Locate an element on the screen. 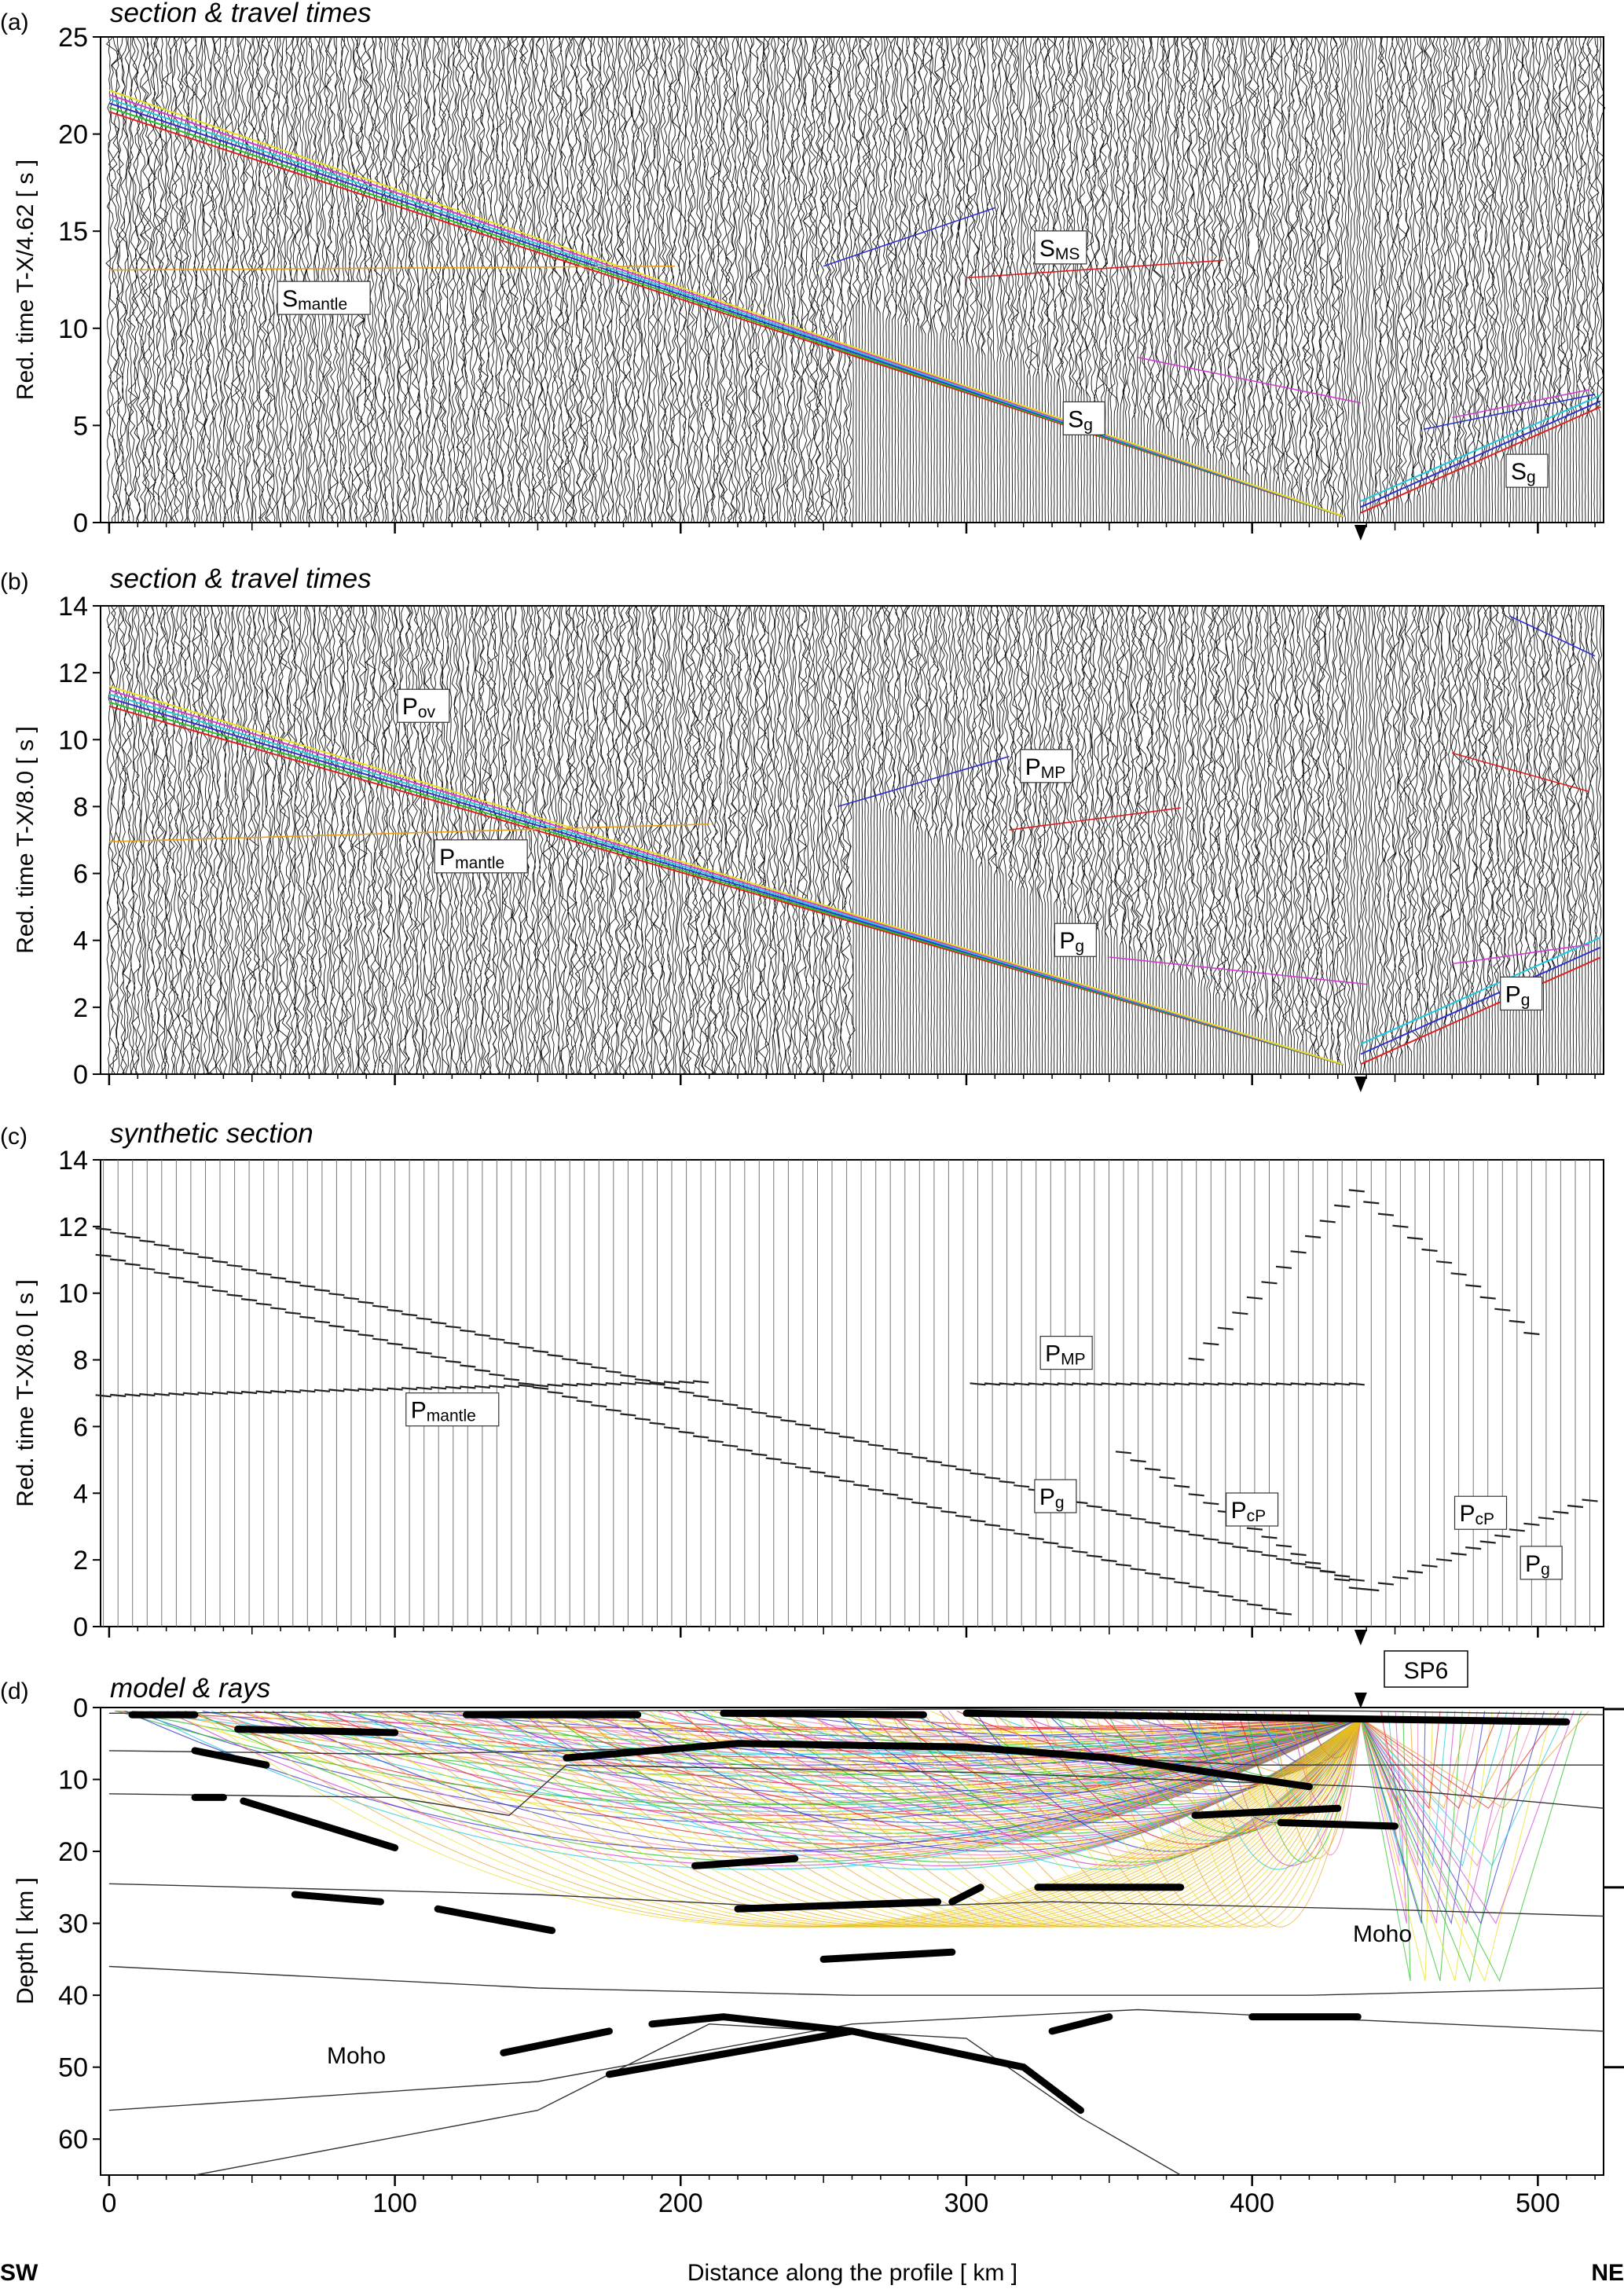 Image resolution: width=1624 pixels, height=2289 pixels. phase-label: Sg is located at coordinates (1080, 420).